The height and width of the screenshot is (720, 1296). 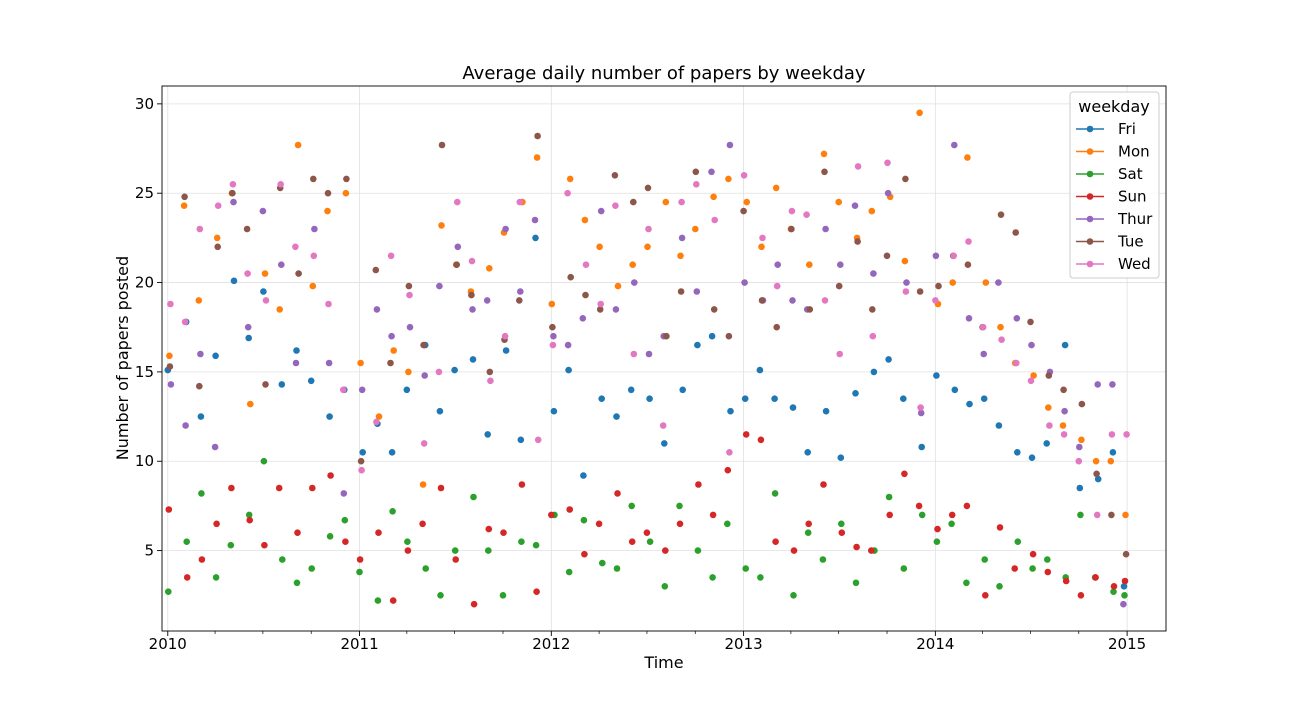 I want to click on legend-label-mon: Mon, so click(x=1134, y=152).